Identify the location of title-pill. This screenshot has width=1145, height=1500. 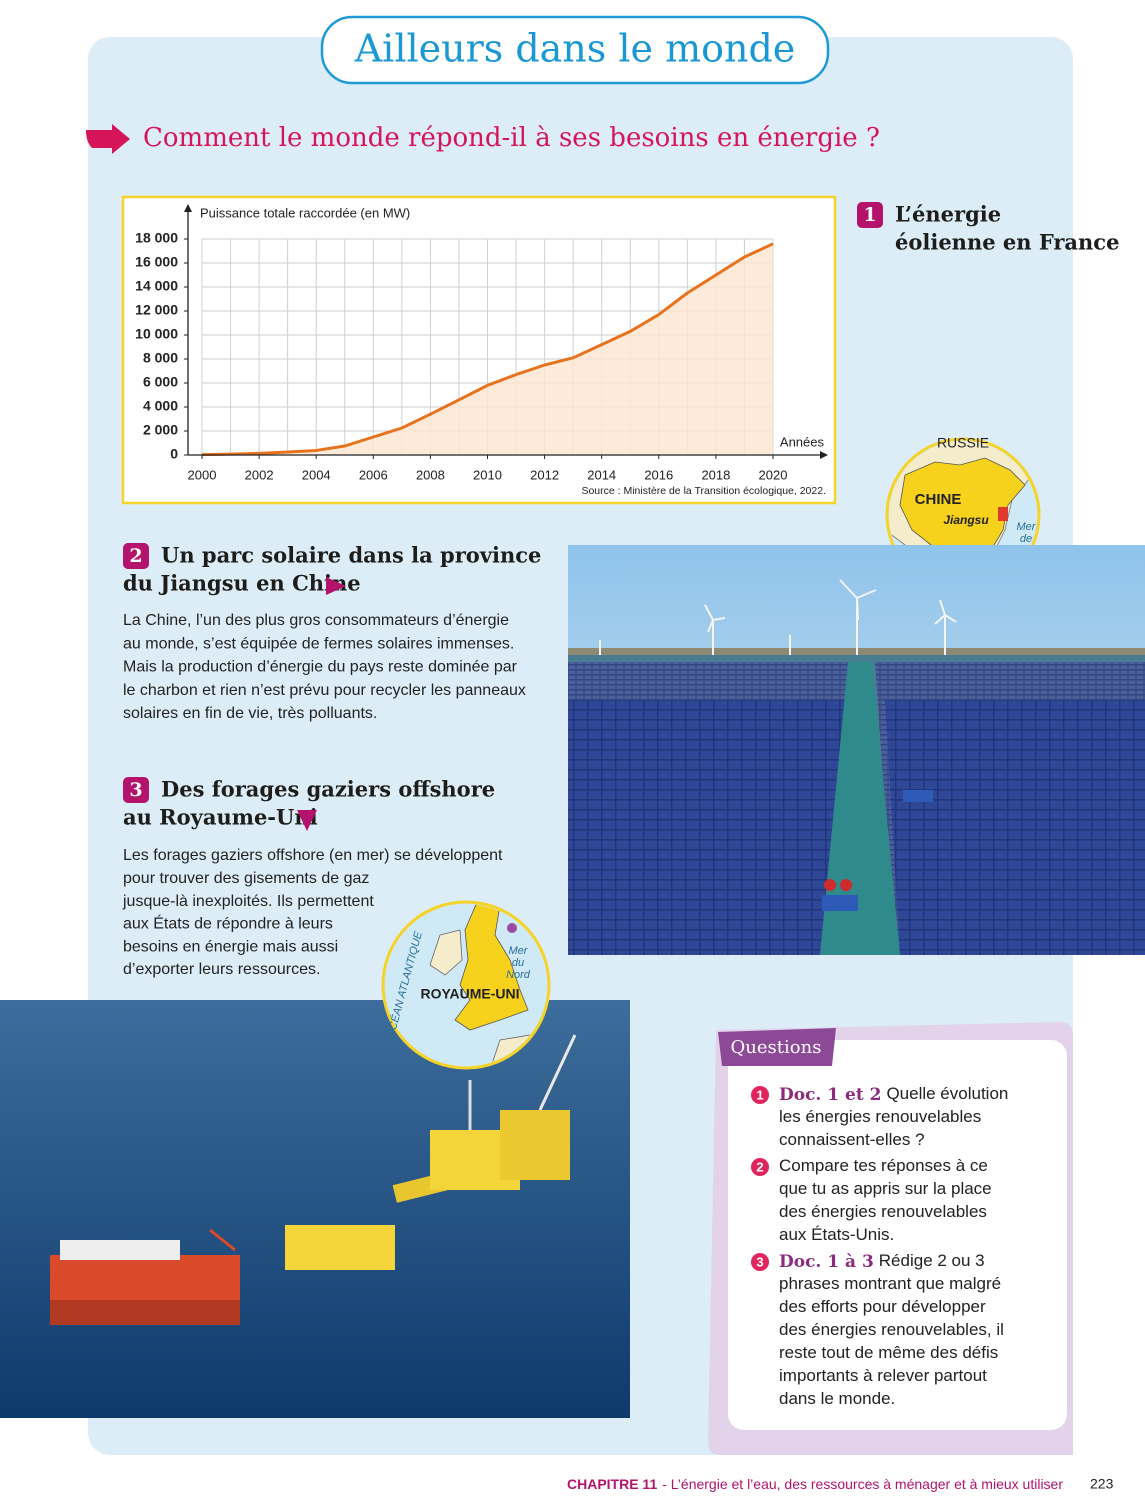
(575, 50).